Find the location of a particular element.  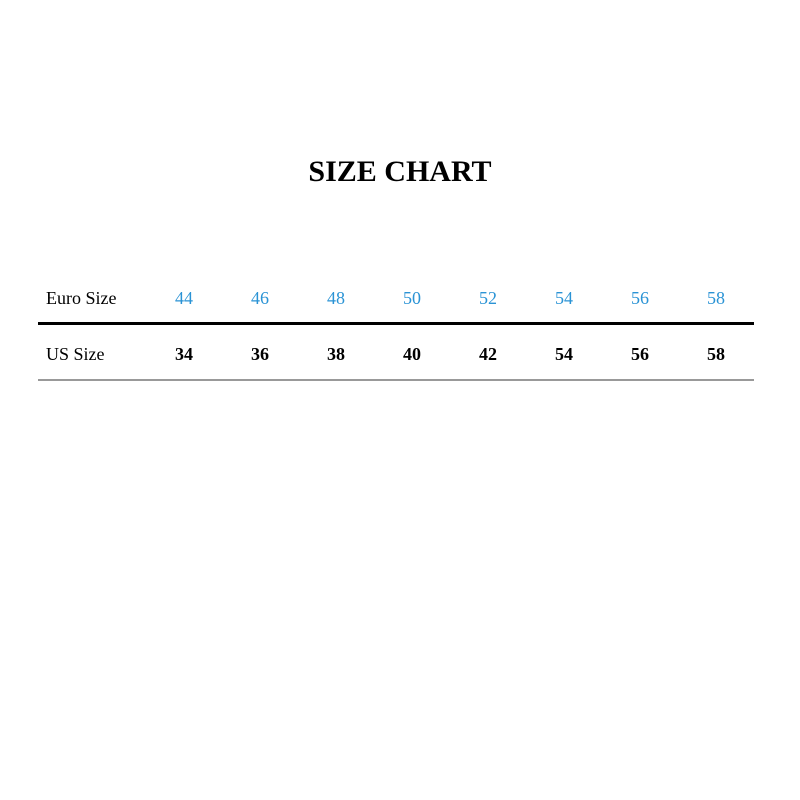

us-size-label: US Size is located at coordinates (75, 354).